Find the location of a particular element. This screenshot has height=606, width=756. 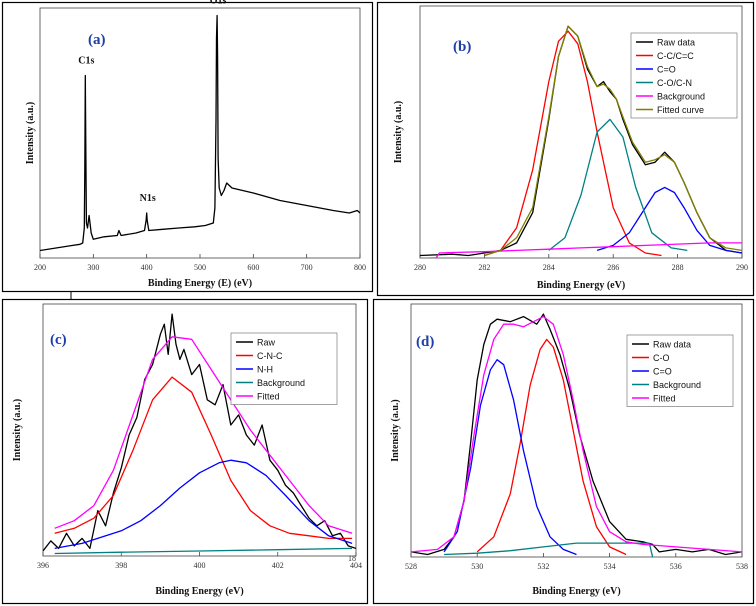

x-tick-label: 282 is located at coordinates (484, 267).